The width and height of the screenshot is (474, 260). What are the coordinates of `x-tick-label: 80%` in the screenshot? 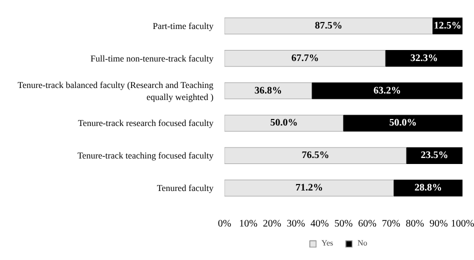 It's located at (415, 224).